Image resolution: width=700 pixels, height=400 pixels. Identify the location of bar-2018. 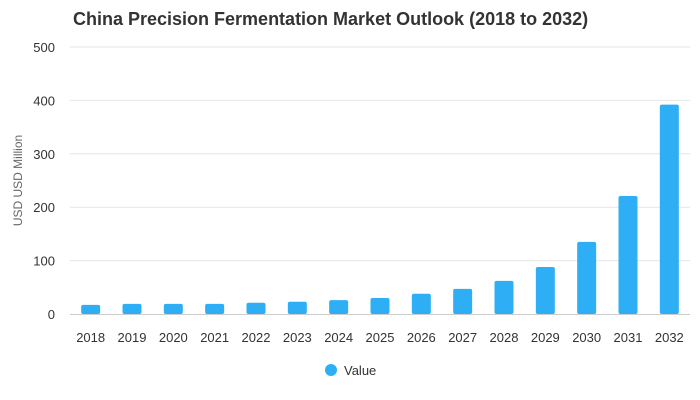
(91, 309).